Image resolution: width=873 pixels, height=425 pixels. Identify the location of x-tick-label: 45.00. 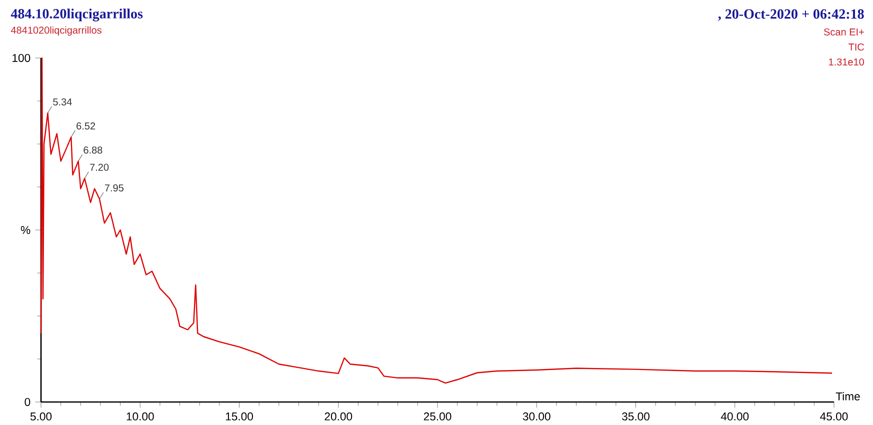
(834, 416).